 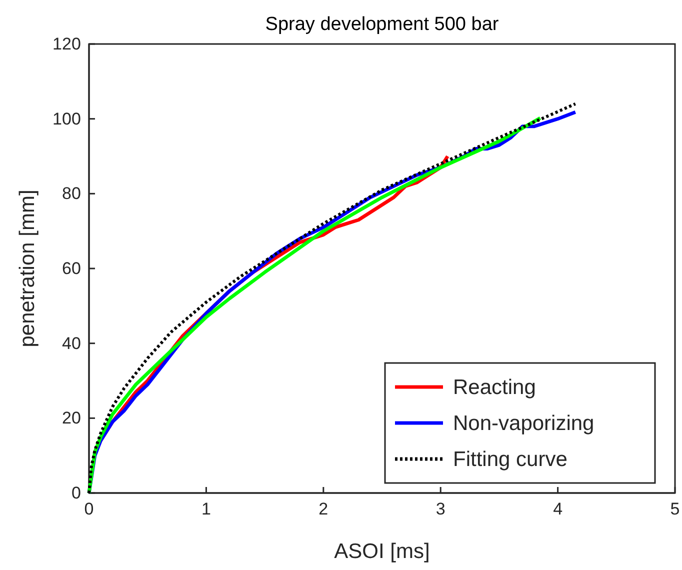 What do you see at coordinates (558, 509) in the screenshot?
I see `x-tick-label: 4` at bounding box center [558, 509].